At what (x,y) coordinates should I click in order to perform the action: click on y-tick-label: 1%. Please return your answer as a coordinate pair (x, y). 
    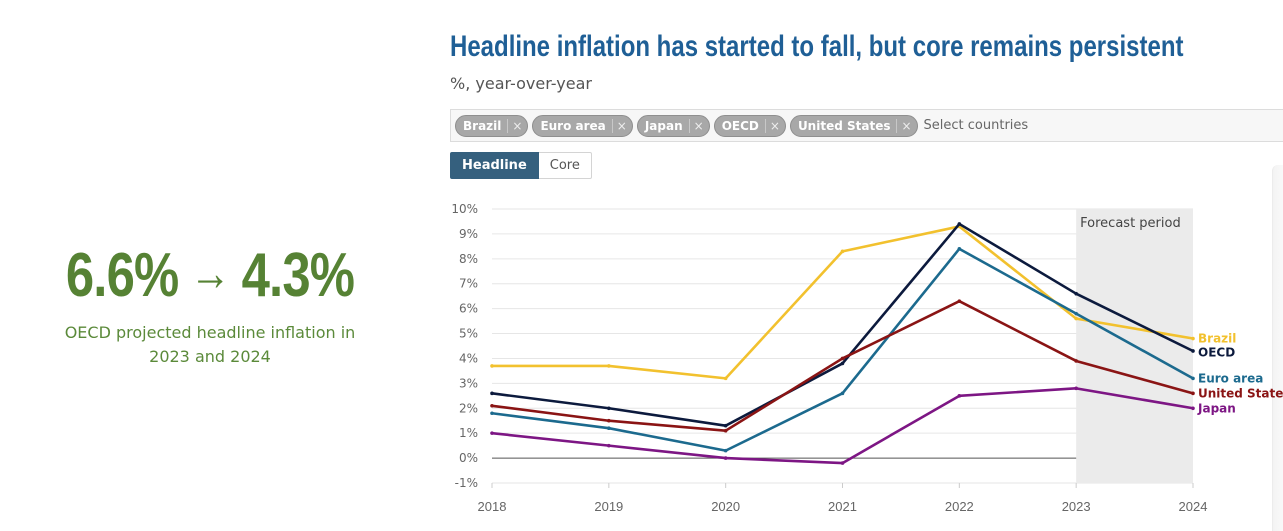
    Looking at the image, I should click on (468, 433).